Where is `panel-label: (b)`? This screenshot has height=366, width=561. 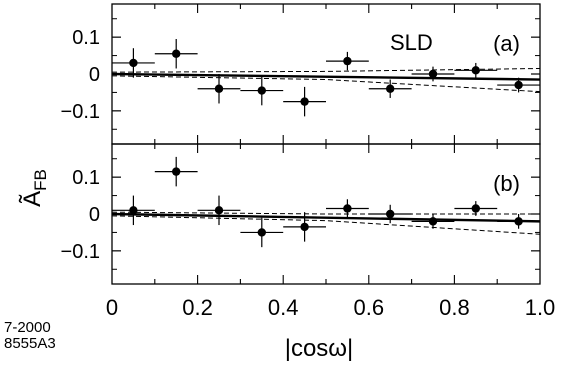
panel-label: (b) is located at coordinates (506, 183).